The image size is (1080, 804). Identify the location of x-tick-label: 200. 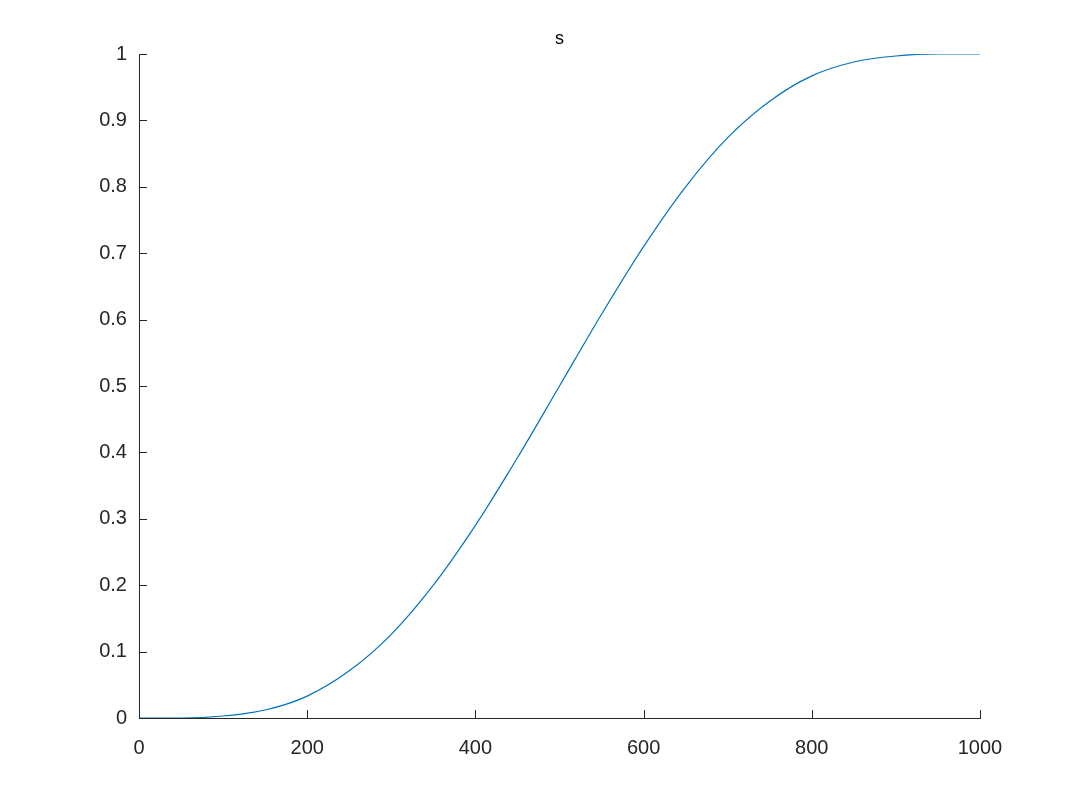
(307, 746).